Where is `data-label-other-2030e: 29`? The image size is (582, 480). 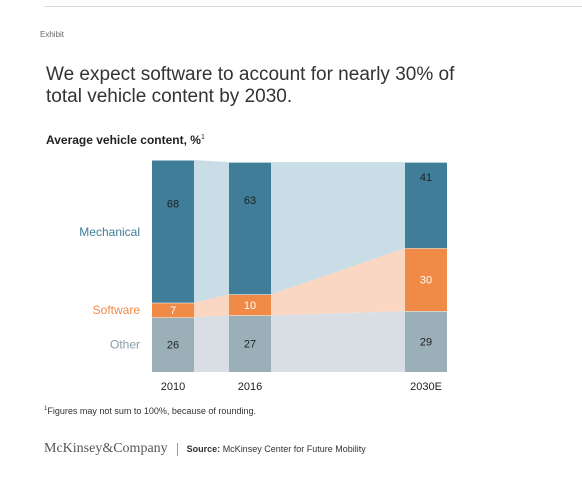 data-label-other-2030e: 29 is located at coordinates (426, 343).